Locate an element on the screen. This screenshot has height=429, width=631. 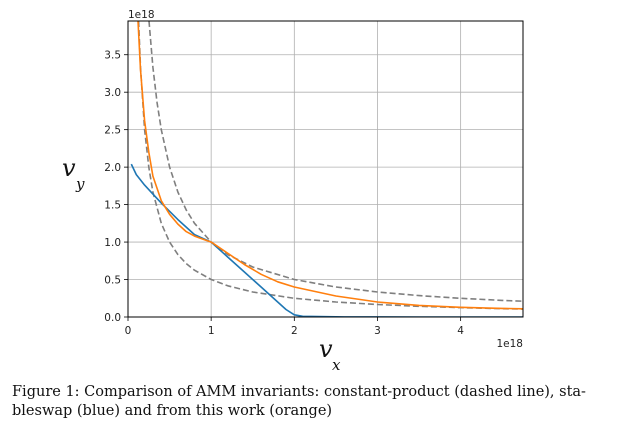
x-tick-label: 0 is located at coordinates (128, 331).